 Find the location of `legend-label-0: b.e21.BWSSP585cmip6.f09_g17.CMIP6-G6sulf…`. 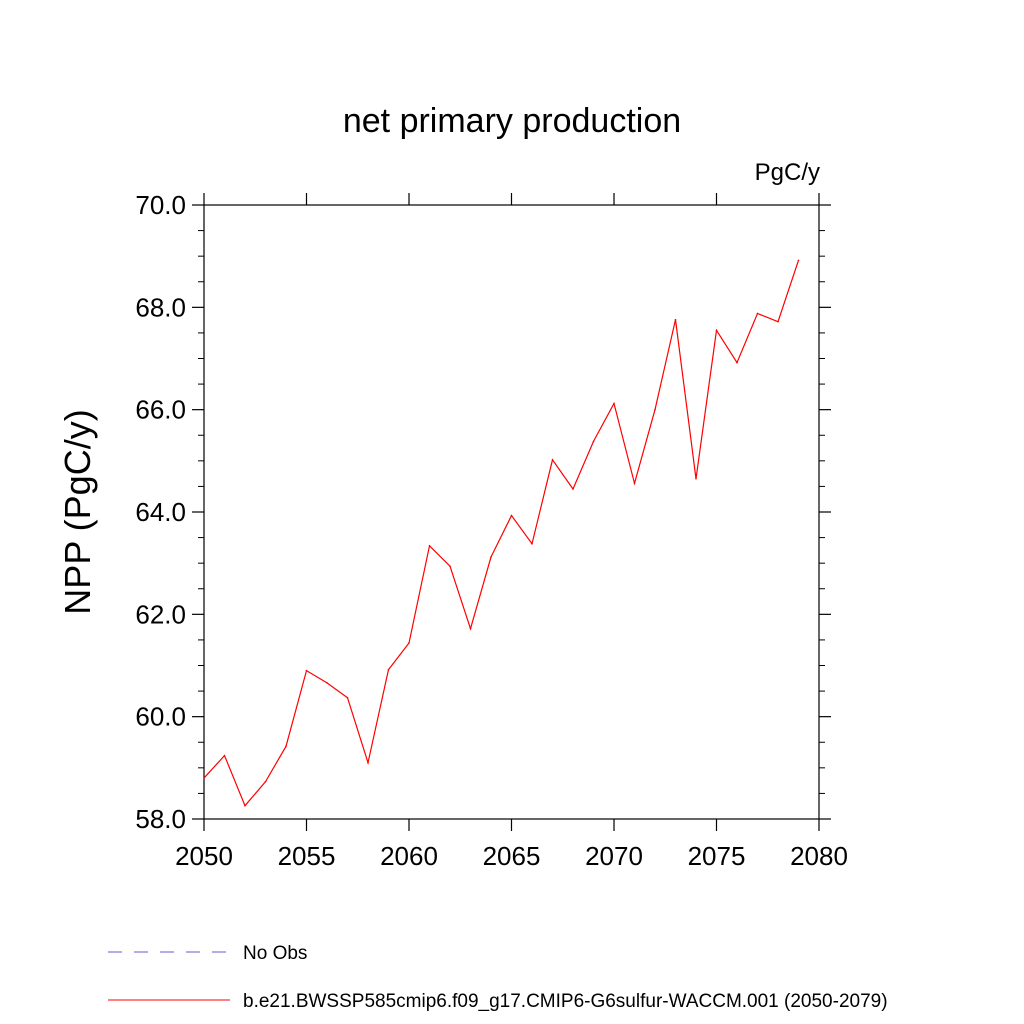

legend-label-0: b.e21.BWSSP585cmip6.f09_g17.CMIP6-G6sulf… is located at coordinates (565, 1001).